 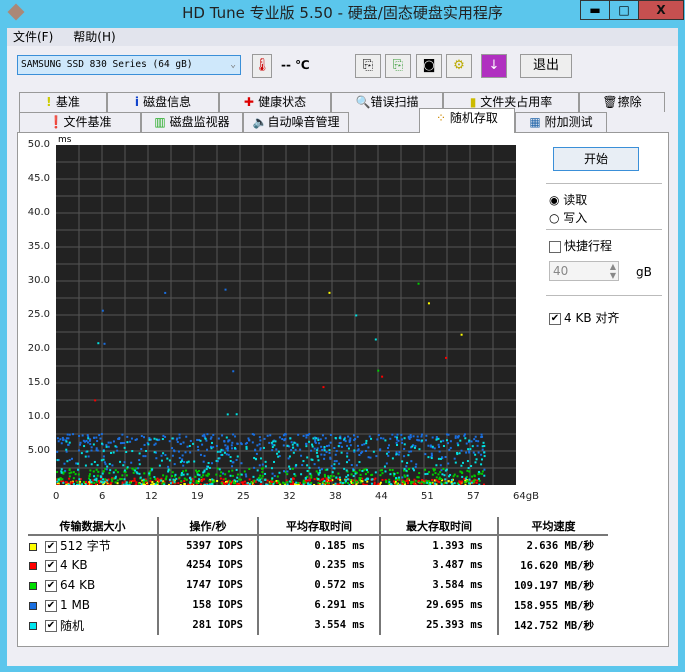 I want to click on short-stroke-checkbox: 快捷行程, so click(x=580, y=245).